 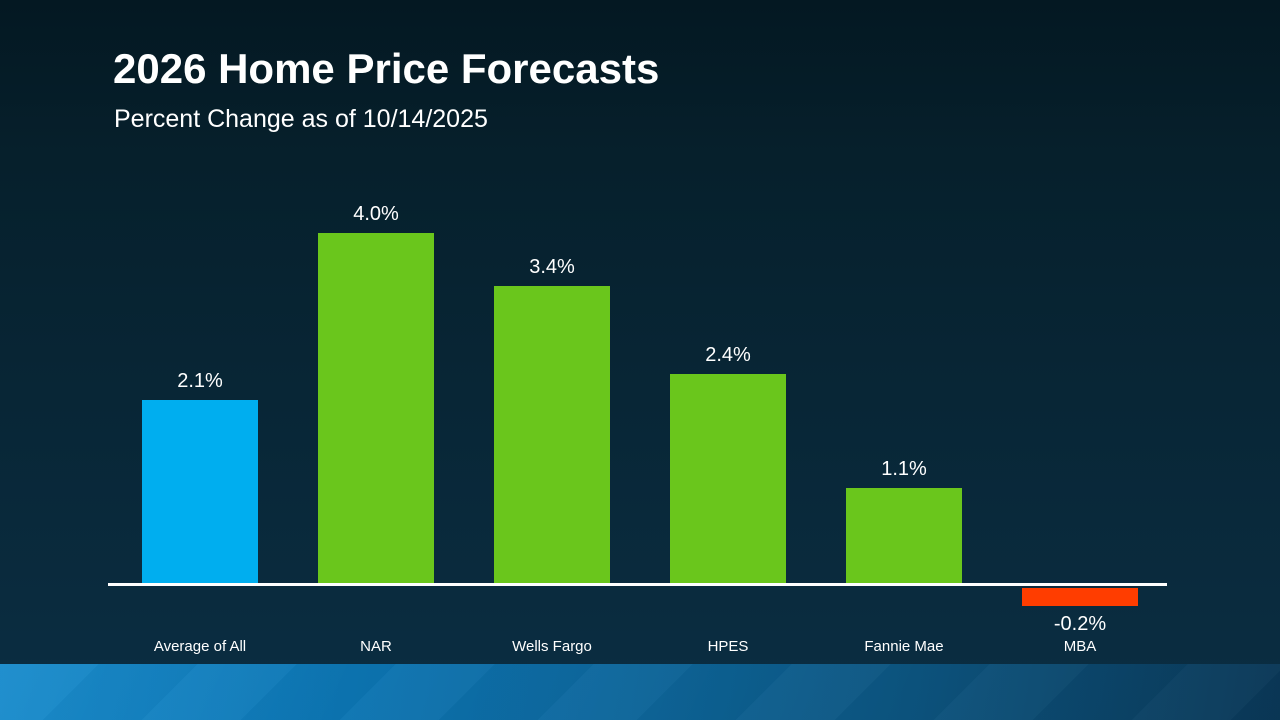 What do you see at coordinates (1080, 597) in the screenshot?
I see `bar-mba` at bounding box center [1080, 597].